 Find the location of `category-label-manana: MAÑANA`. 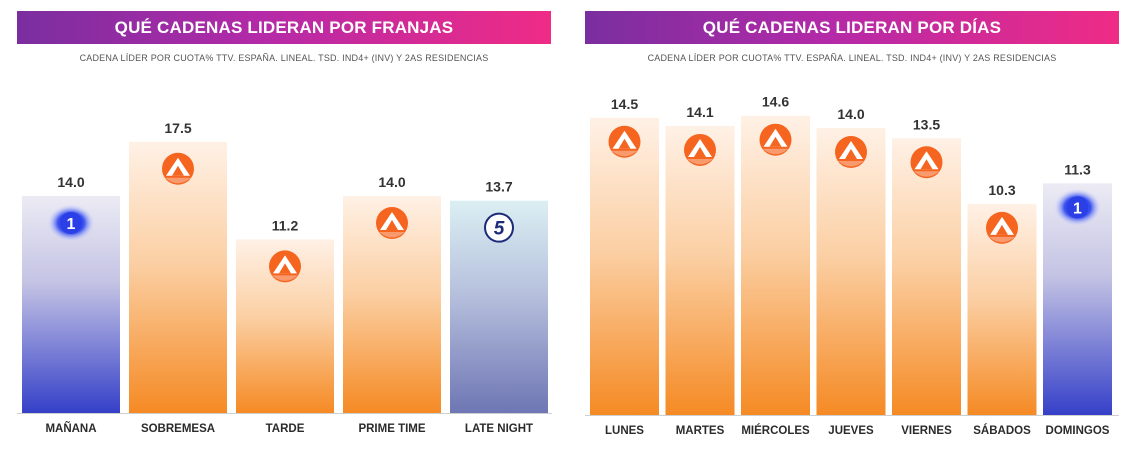

category-label-manana: MAÑANA is located at coordinates (70, 428).